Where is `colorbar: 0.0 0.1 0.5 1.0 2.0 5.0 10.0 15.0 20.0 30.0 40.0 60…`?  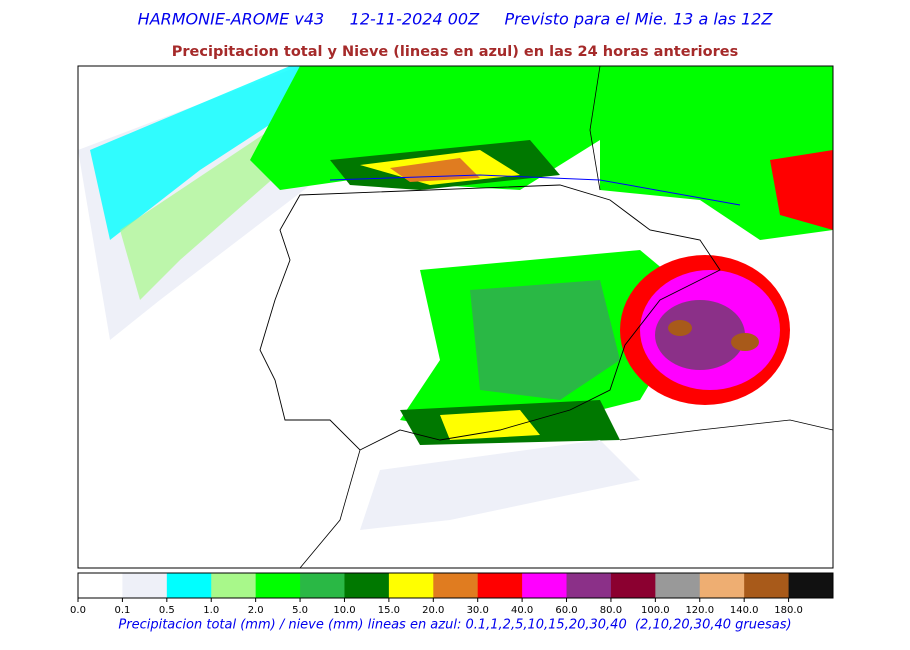
colorbar: 0.0 0.1 0.5 1.0 2.0 5.0 10.0 15.0 20.0 30.0 40.0 60… is located at coordinates (452, 594).